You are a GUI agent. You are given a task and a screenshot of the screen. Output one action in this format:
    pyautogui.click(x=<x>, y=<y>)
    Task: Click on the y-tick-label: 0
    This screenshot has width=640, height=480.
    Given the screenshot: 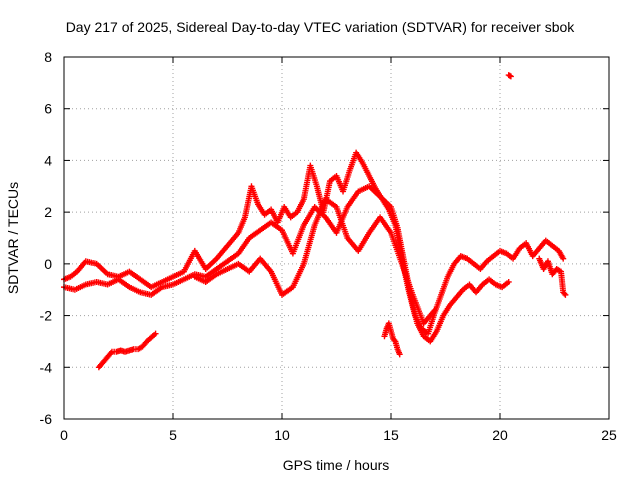 What is the action you would take?
    pyautogui.click(x=48, y=264)
    